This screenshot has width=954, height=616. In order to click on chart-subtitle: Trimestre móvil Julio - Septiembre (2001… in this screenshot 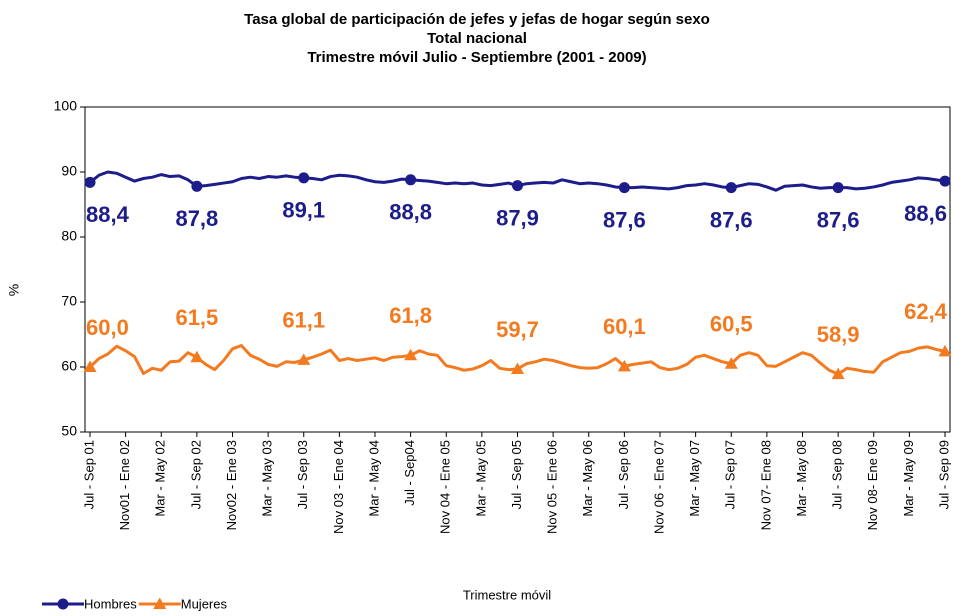, I will do `click(476, 57)`.